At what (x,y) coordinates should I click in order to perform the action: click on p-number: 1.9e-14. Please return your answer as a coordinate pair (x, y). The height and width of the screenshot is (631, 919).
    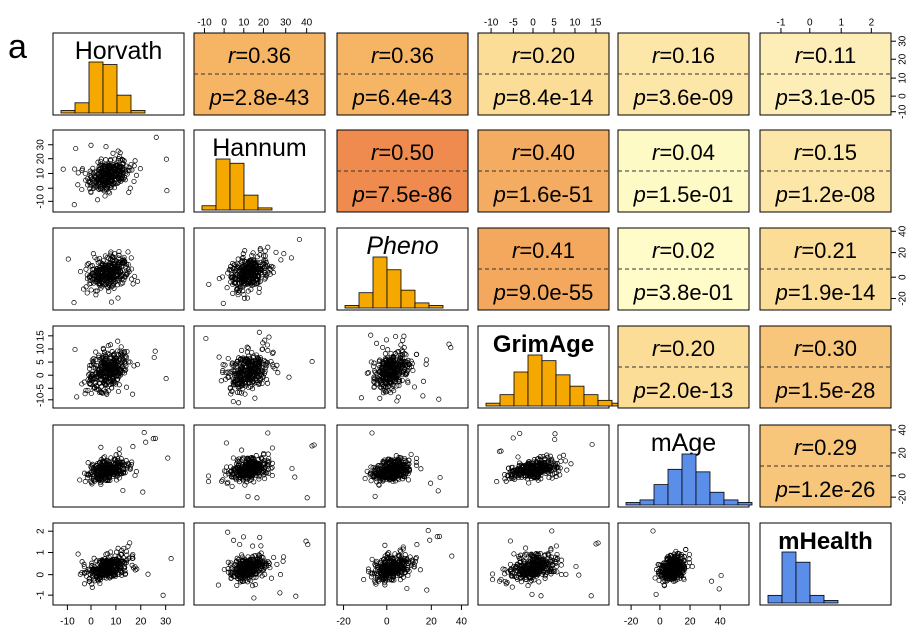
    Looking at the image, I should click on (838, 292).